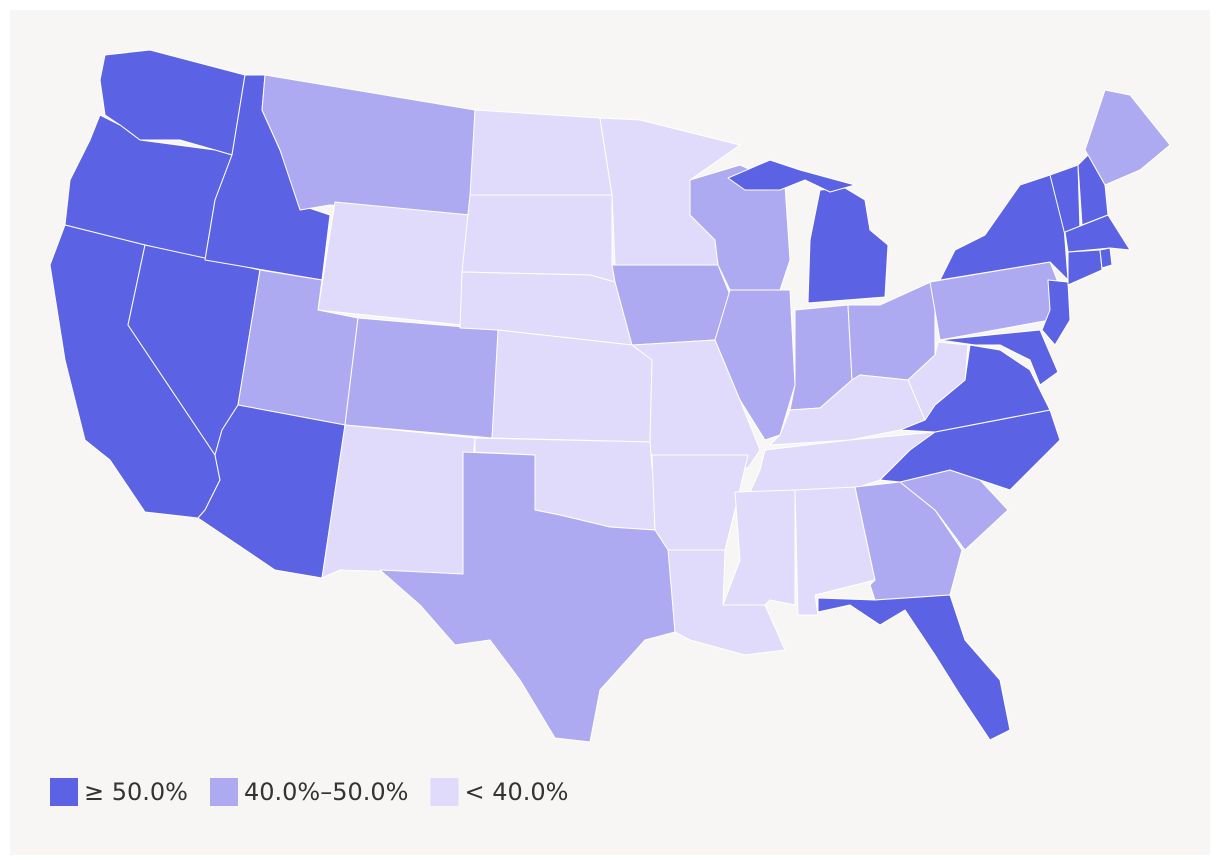  I want to click on legend: ≥ 50.0% 40.0%–50.0% < 40.0%, so click(309, 792).